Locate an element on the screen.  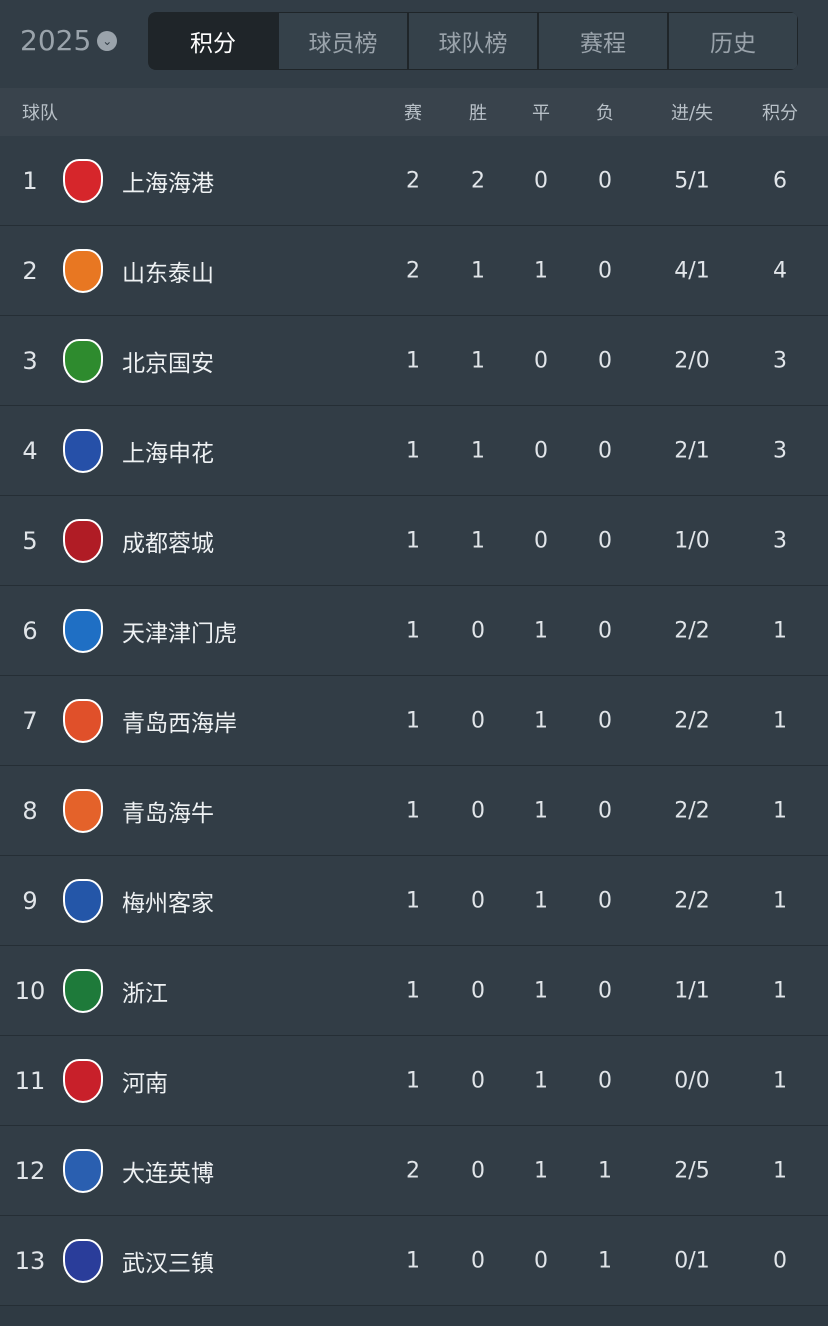
tab-bar: 积分 球员榜 球队榜 赛程 历史 is located at coordinates (473, 41).